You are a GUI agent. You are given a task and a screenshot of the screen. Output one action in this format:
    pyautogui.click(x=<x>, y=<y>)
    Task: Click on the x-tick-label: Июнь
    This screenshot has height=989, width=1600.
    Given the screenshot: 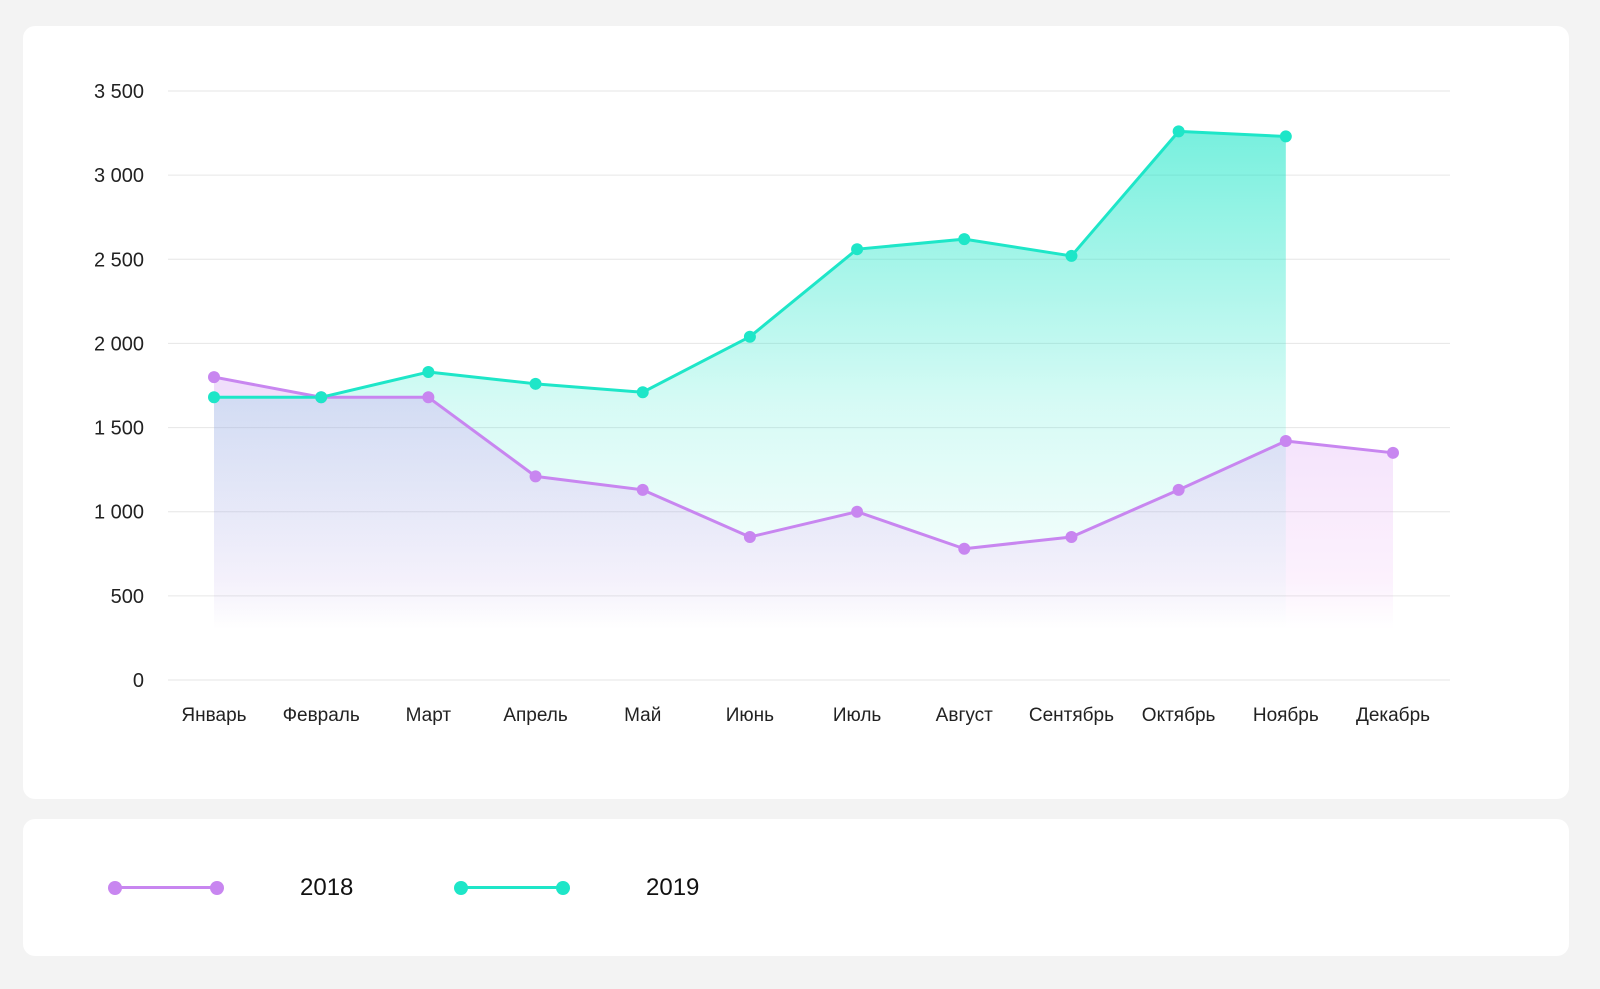 What is the action you would take?
    pyautogui.click(x=750, y=715)
    